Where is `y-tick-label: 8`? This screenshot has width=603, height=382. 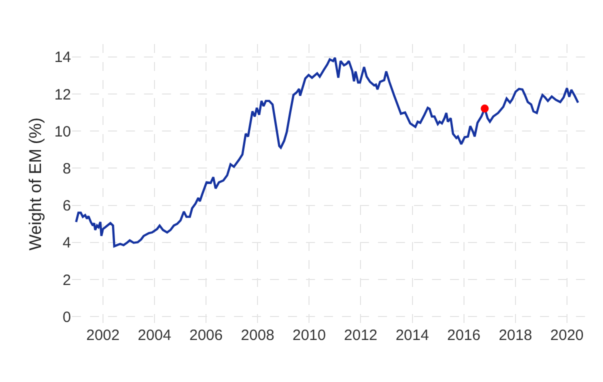
y-tick-label: 8 is located at coordinates (66, 169).